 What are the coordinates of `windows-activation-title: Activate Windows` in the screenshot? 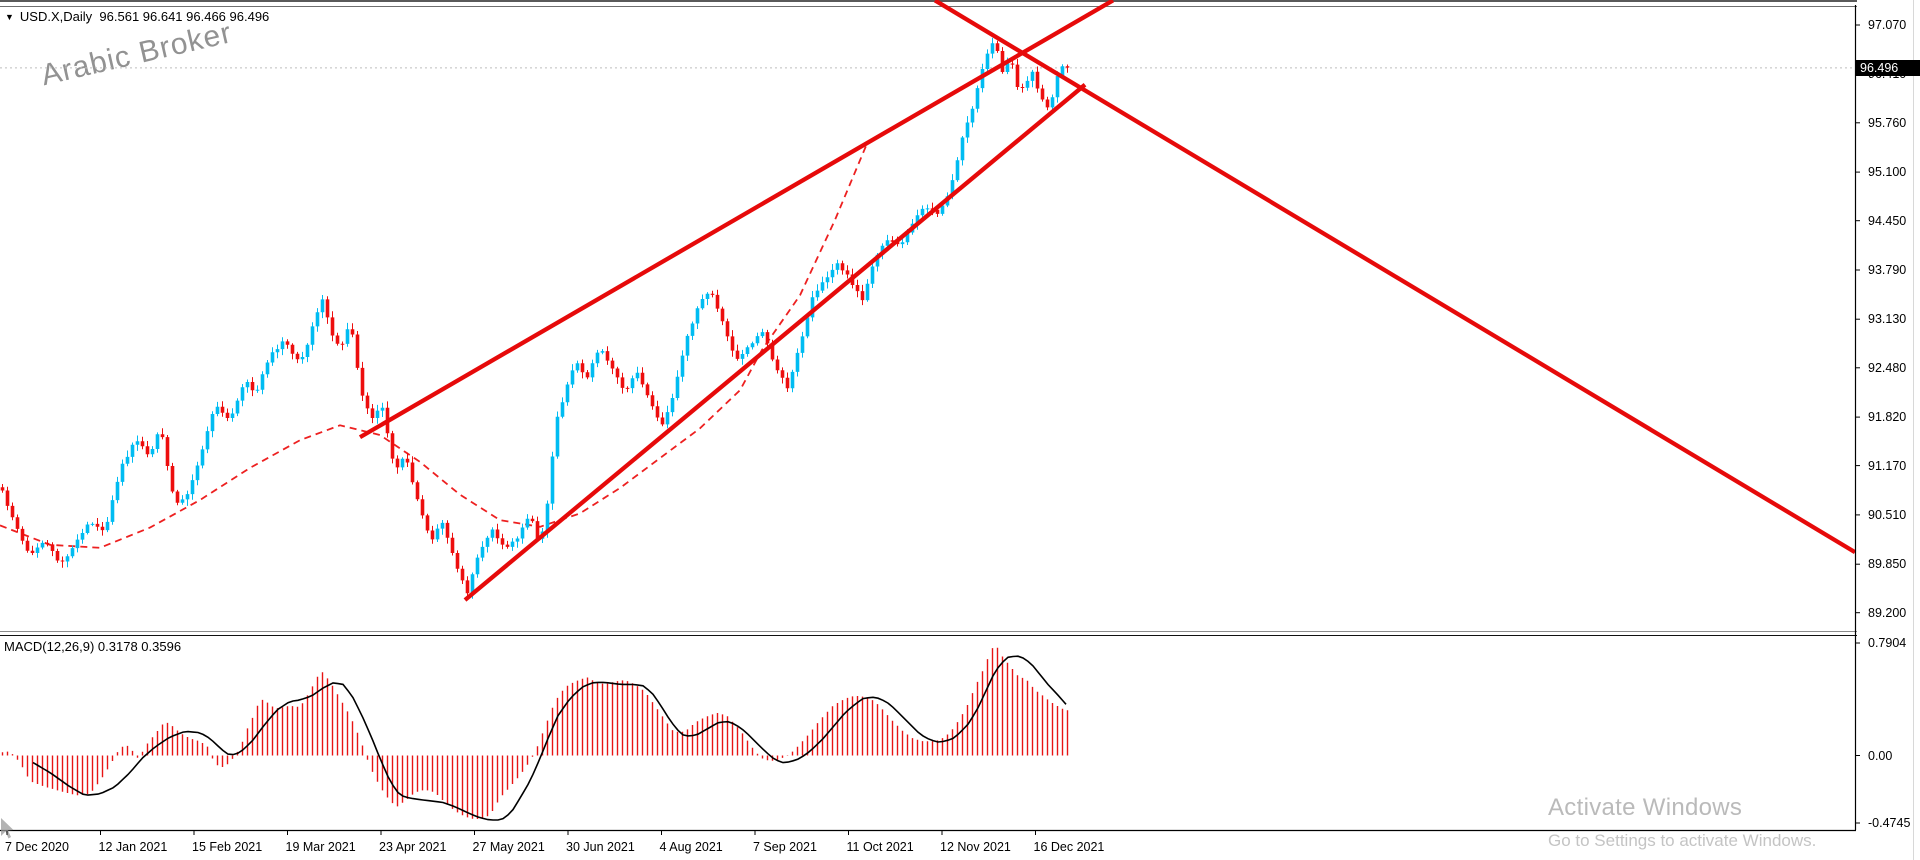 It's located at (1645, 807).